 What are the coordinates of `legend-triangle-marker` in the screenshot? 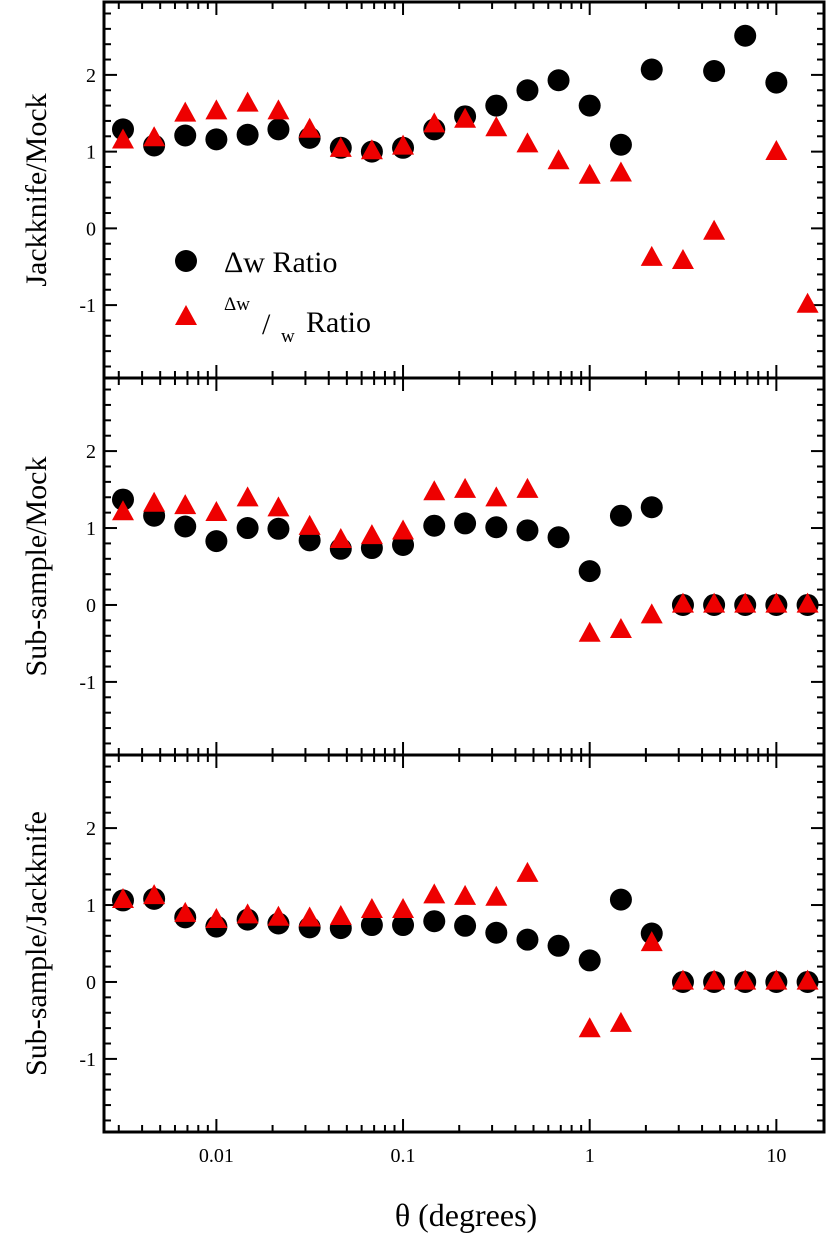 It's located at (186, 315).